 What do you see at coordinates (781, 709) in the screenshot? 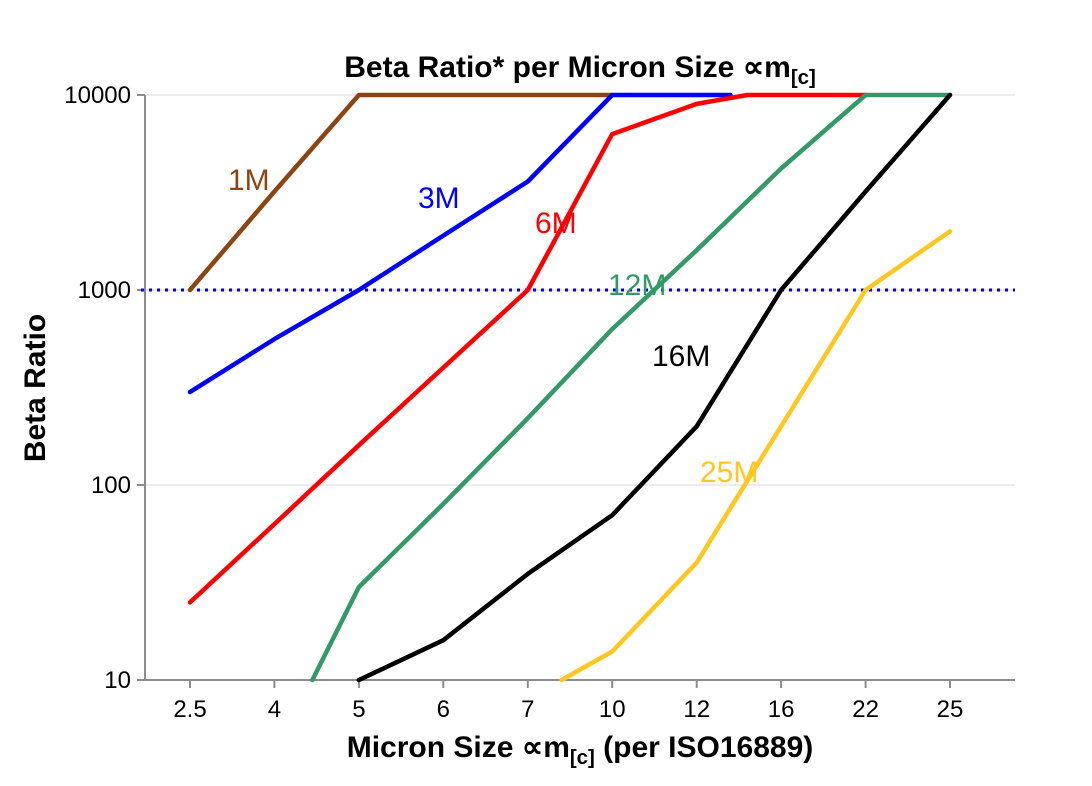
I see `x-tick-label: 16` at bounding box center [781, 709].